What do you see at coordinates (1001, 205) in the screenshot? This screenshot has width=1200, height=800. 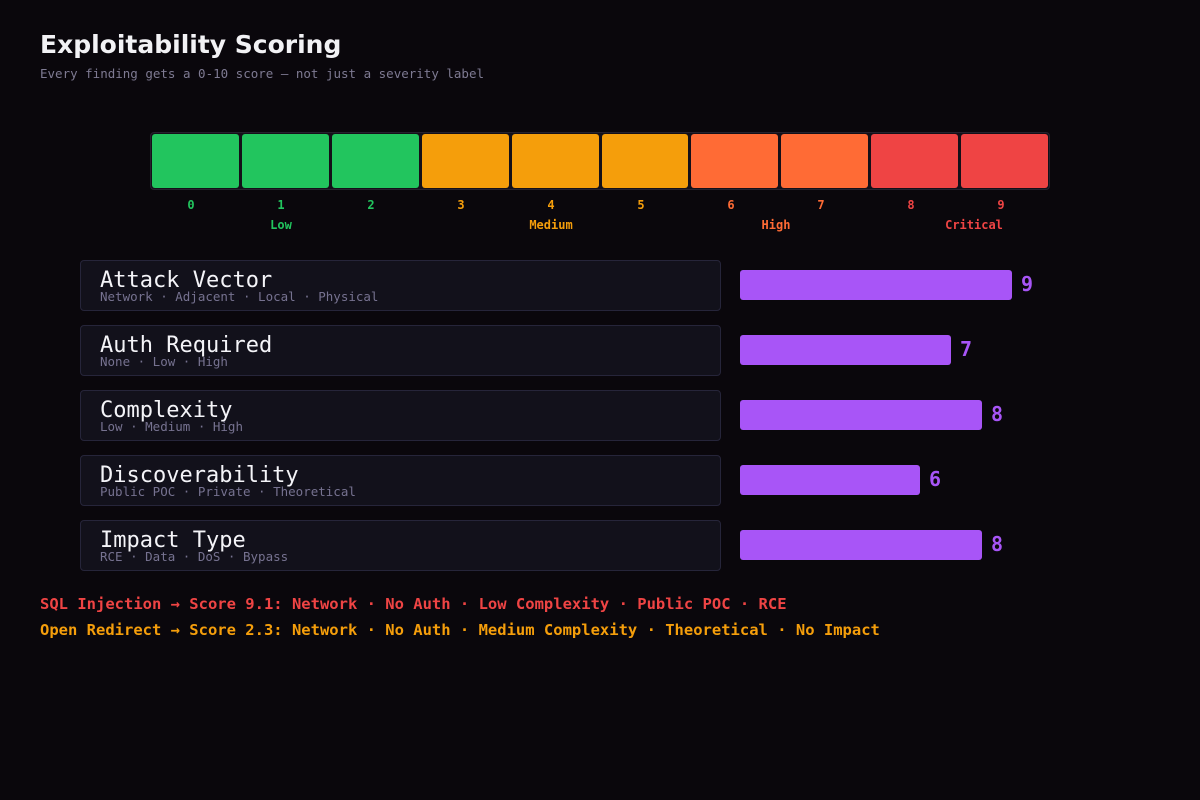 I see `scale-number-9: 9` at bounding box center [1001, 205].